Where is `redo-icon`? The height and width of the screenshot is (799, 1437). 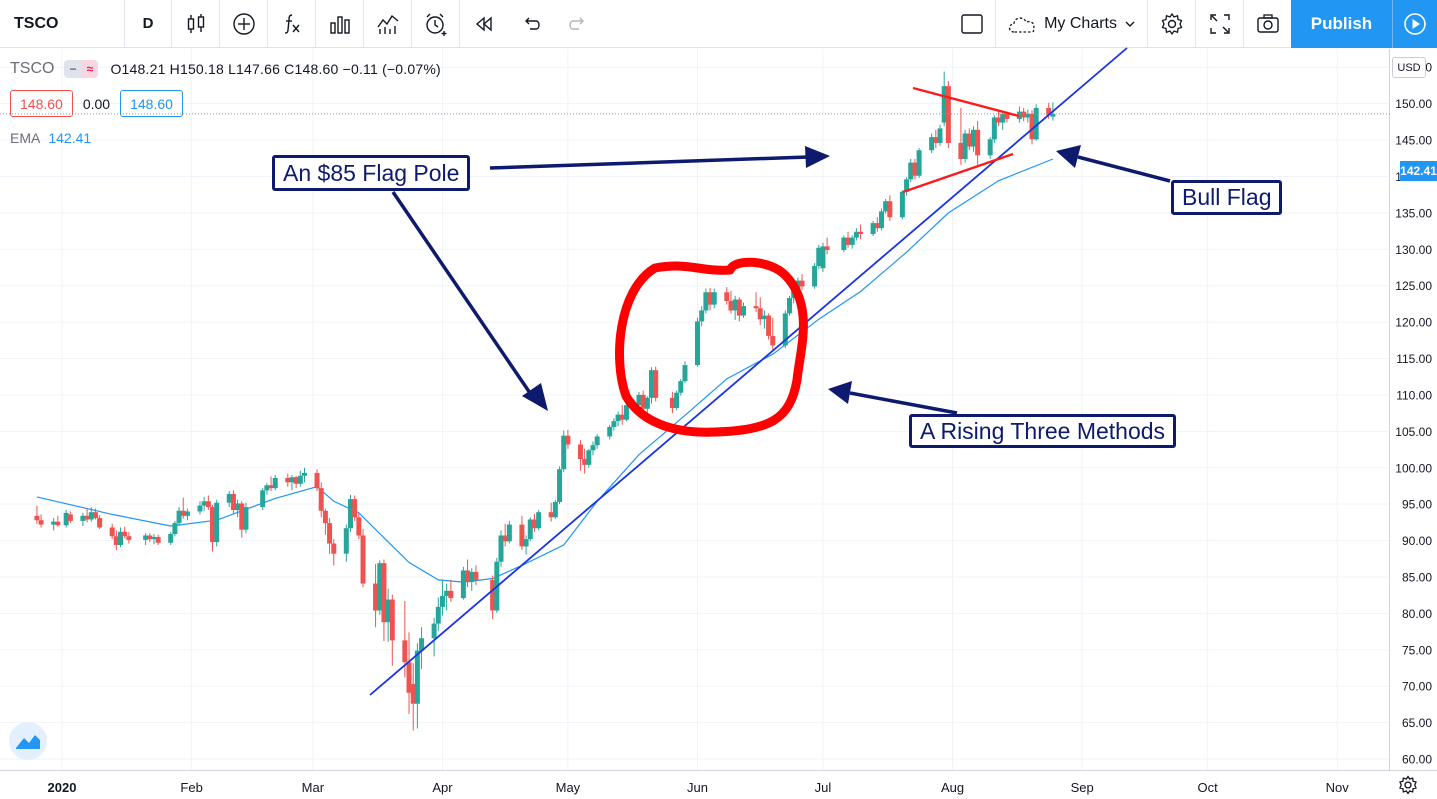
redo-icon is located at coordinates (577, 24).